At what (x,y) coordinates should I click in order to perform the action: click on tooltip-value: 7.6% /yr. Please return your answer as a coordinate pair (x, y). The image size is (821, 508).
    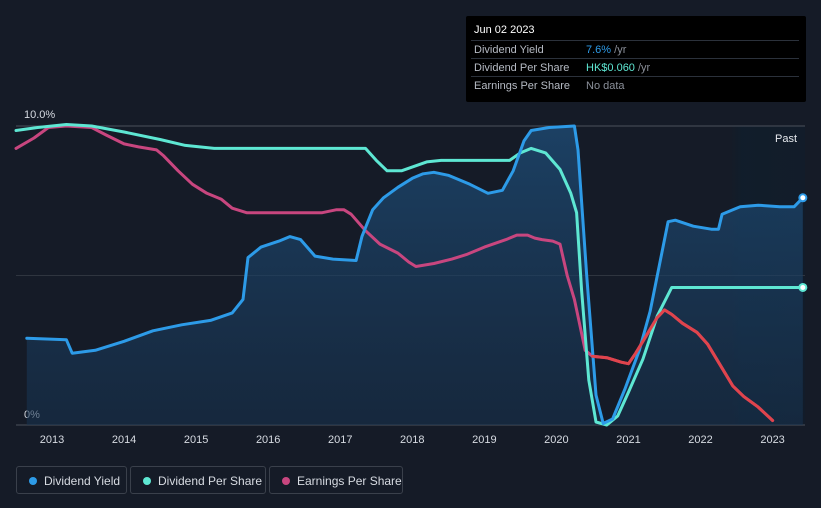
    Looking at the image, I should click on (606, 50).